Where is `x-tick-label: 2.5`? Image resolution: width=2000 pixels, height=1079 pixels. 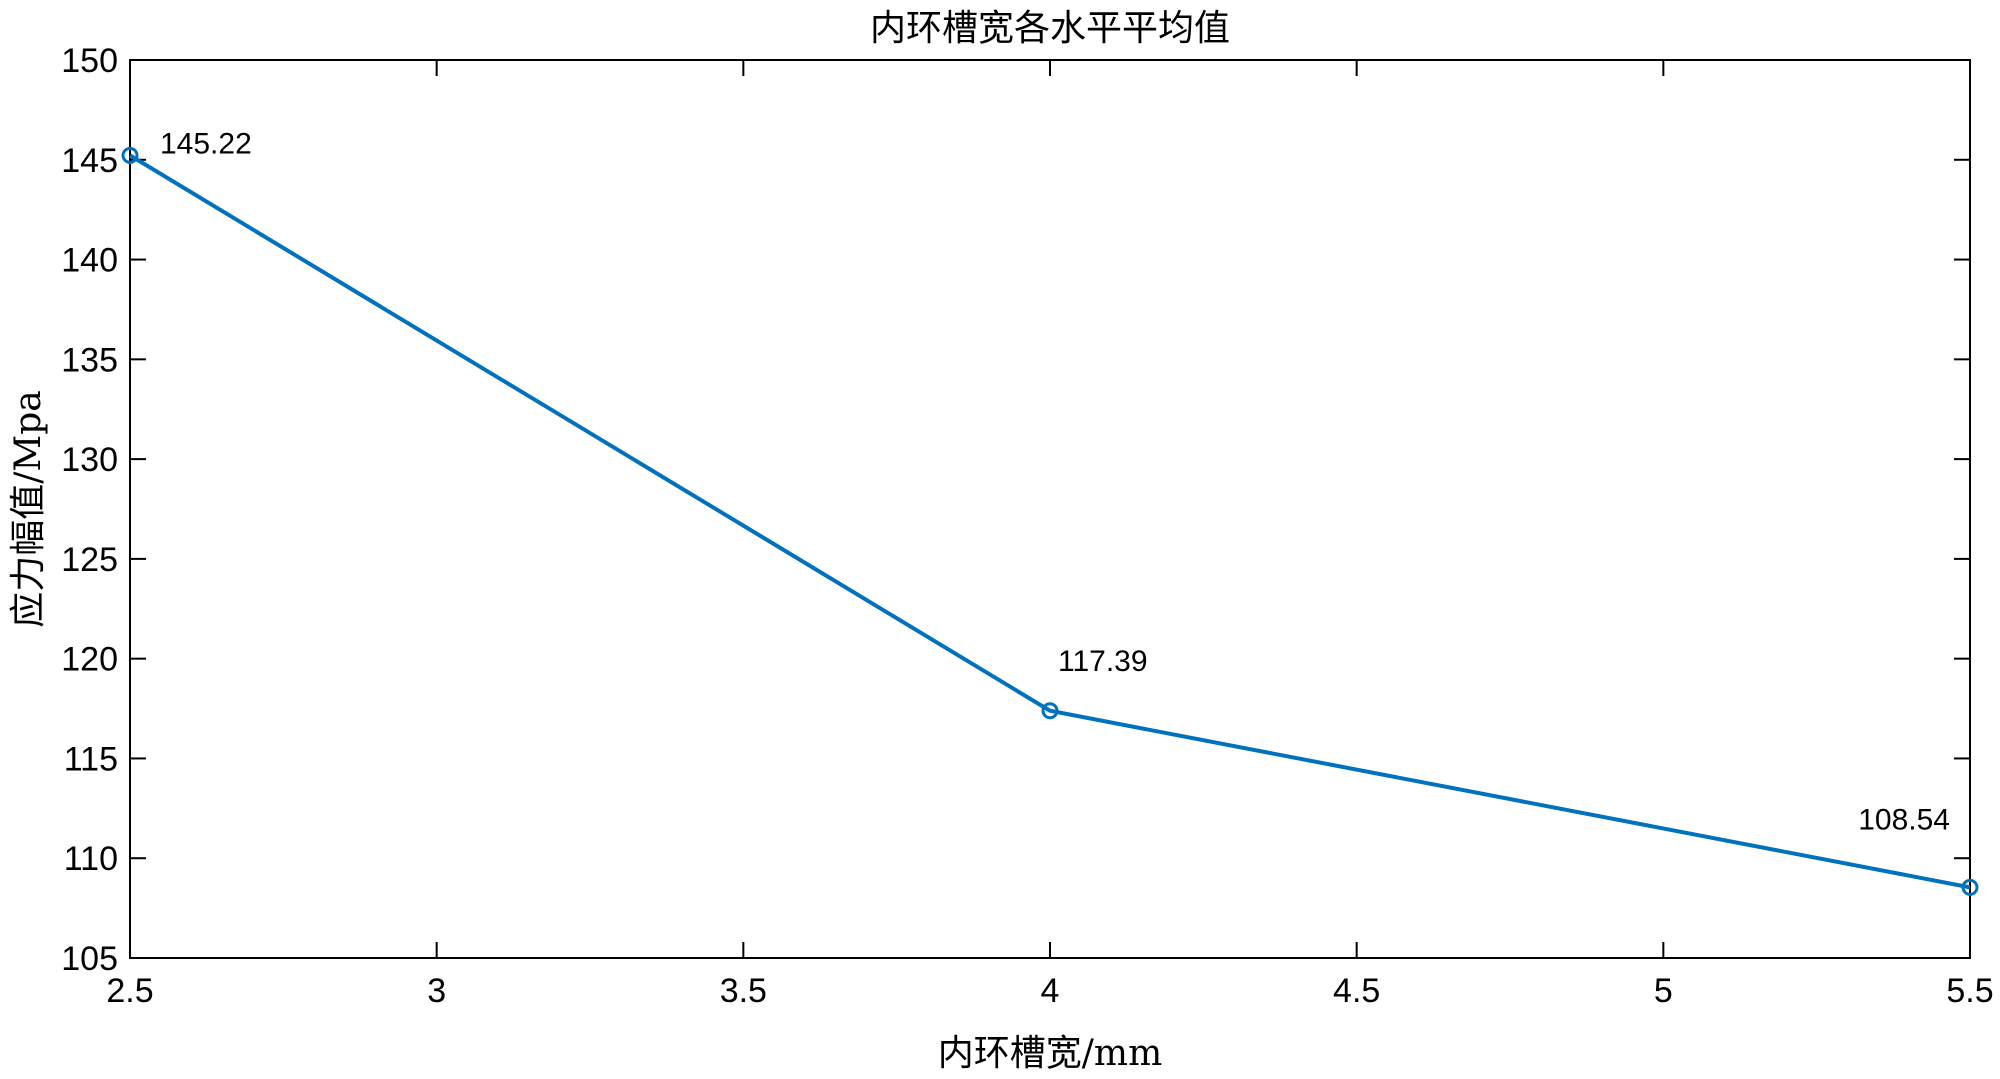
x-tick-label: 2.5 is located at coordinates (129, 991).